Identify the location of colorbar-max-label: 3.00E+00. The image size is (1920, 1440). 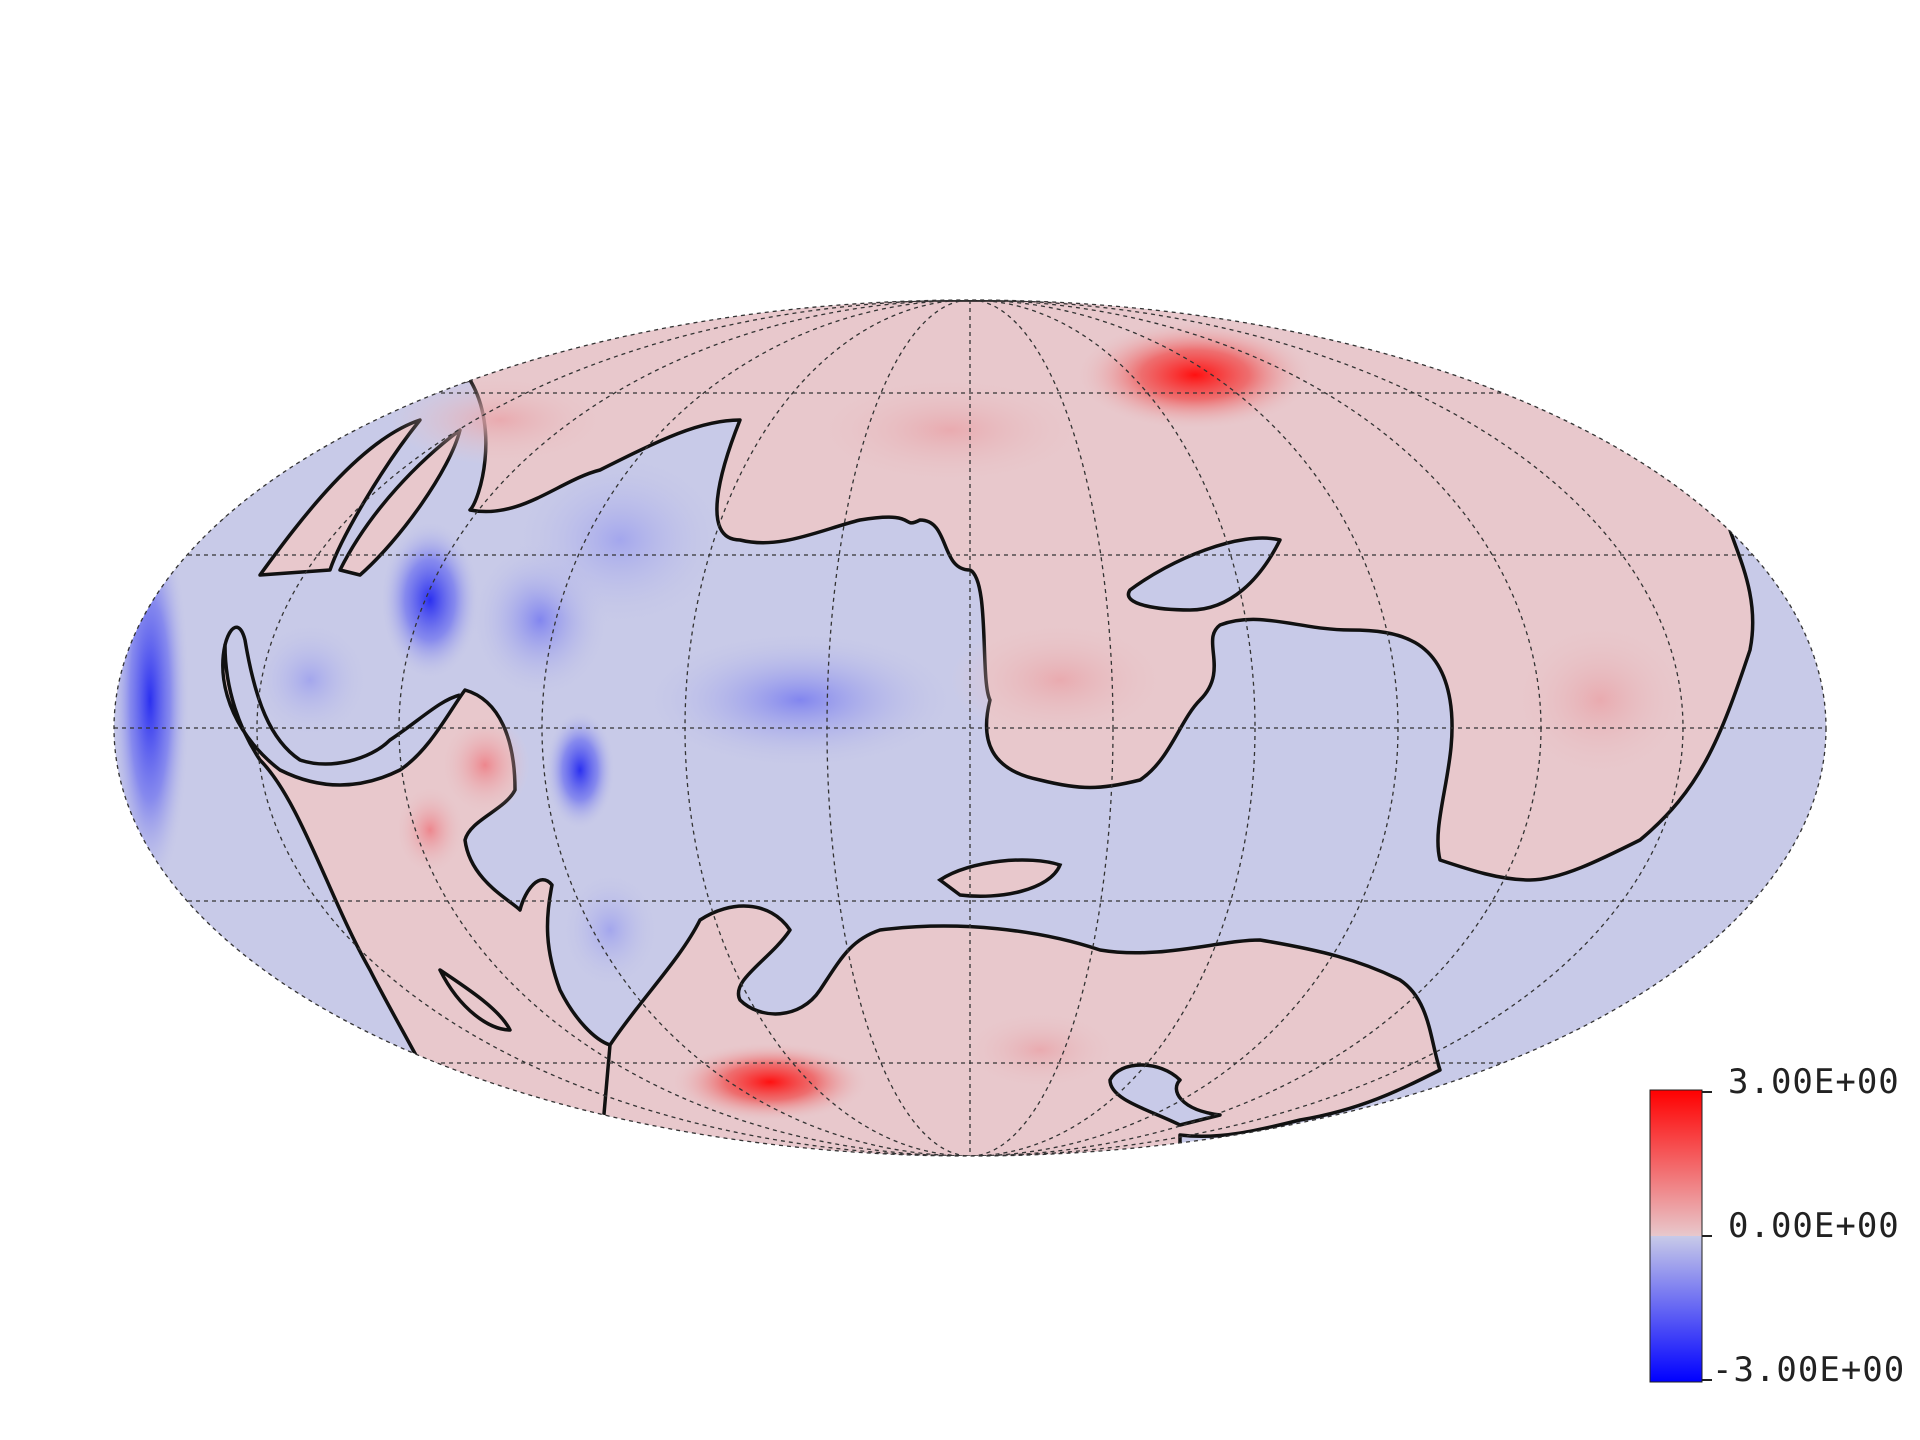
(1814, 1082).